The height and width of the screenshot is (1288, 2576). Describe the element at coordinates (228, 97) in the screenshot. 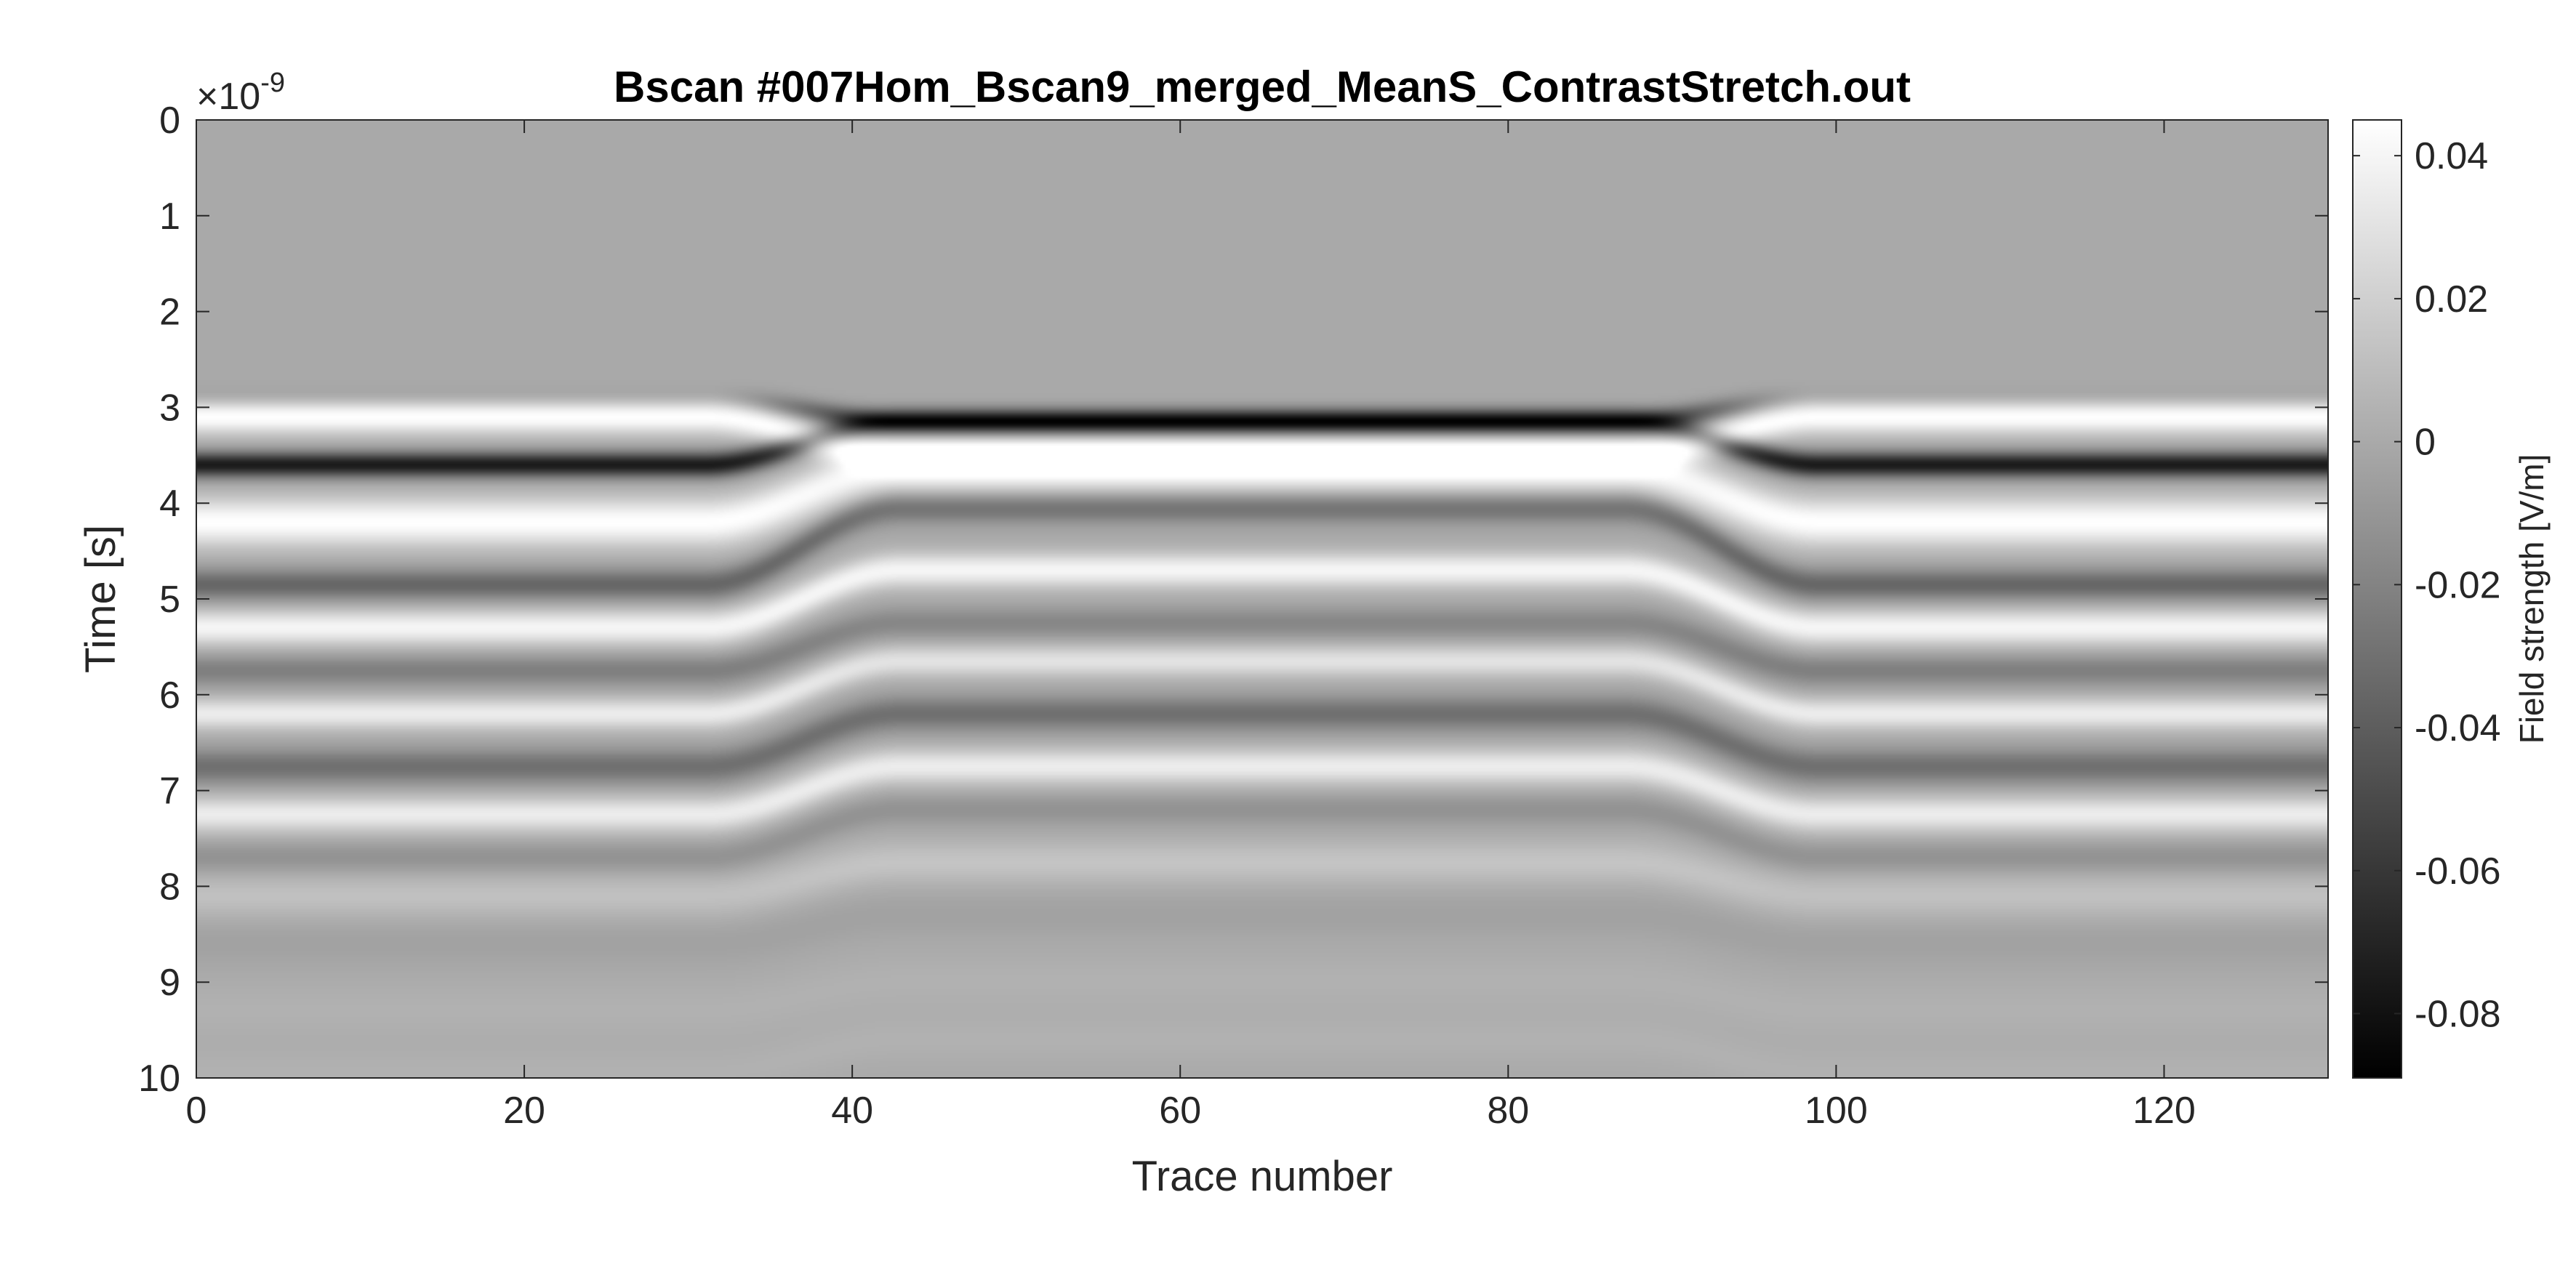

I see `y-exponent-base: ×10` at that location.